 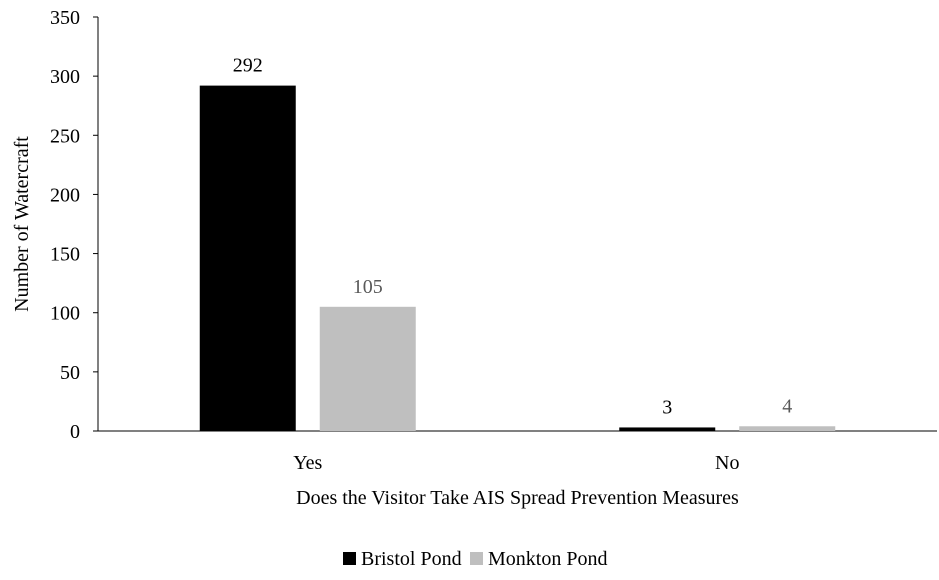 What do you see at coordinates (547, 559) in the screenshot?
I see `legend-label: Monkton Pond` at bounding box center [547, 559].